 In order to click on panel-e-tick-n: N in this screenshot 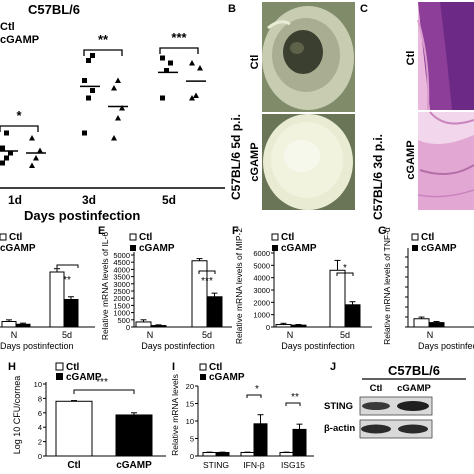, I will do `click(150, 335)`.